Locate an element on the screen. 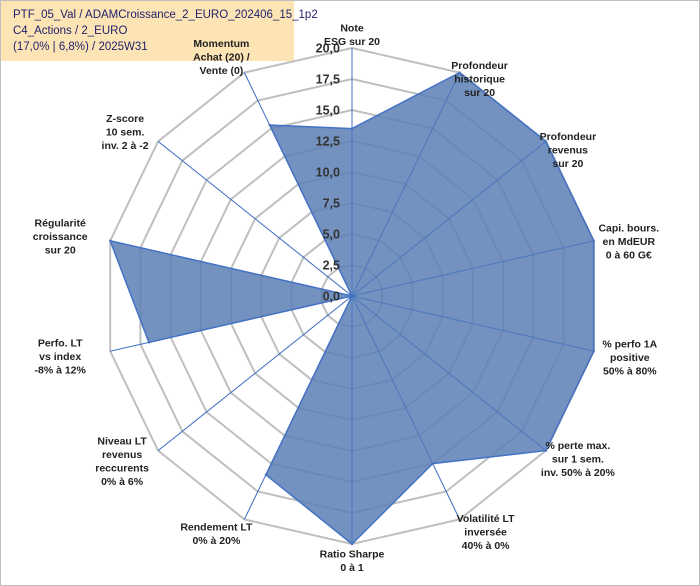  axis-label-line: 0% à 20% is located at coordinates (216, 541).